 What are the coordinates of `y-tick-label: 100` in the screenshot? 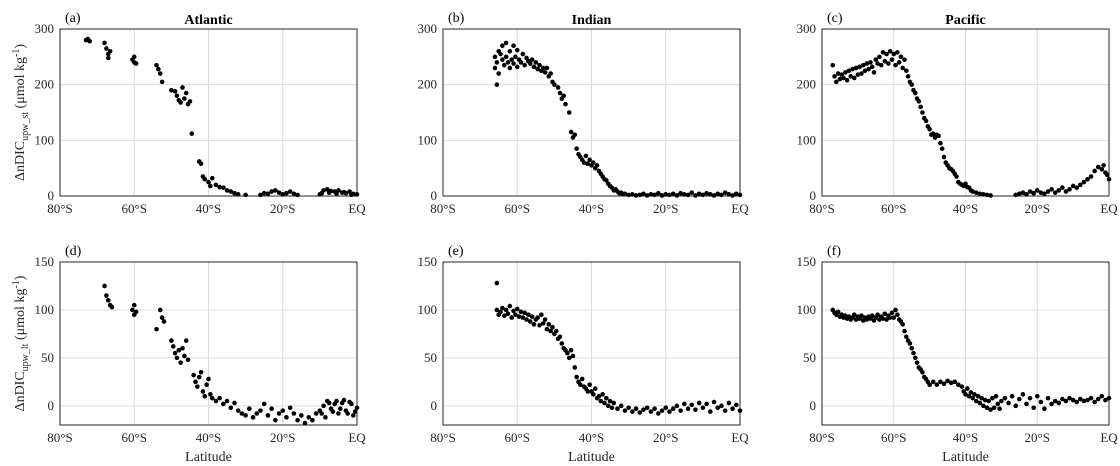 It's located at (45, 139).